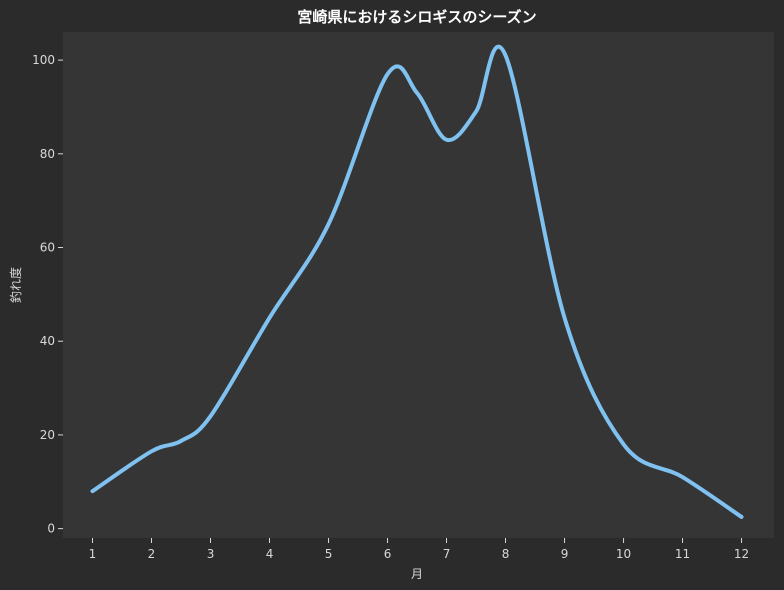  Describe the element at coordinates (506, 554) in the screenshot. I see `x-tick-label: 8` at that location.